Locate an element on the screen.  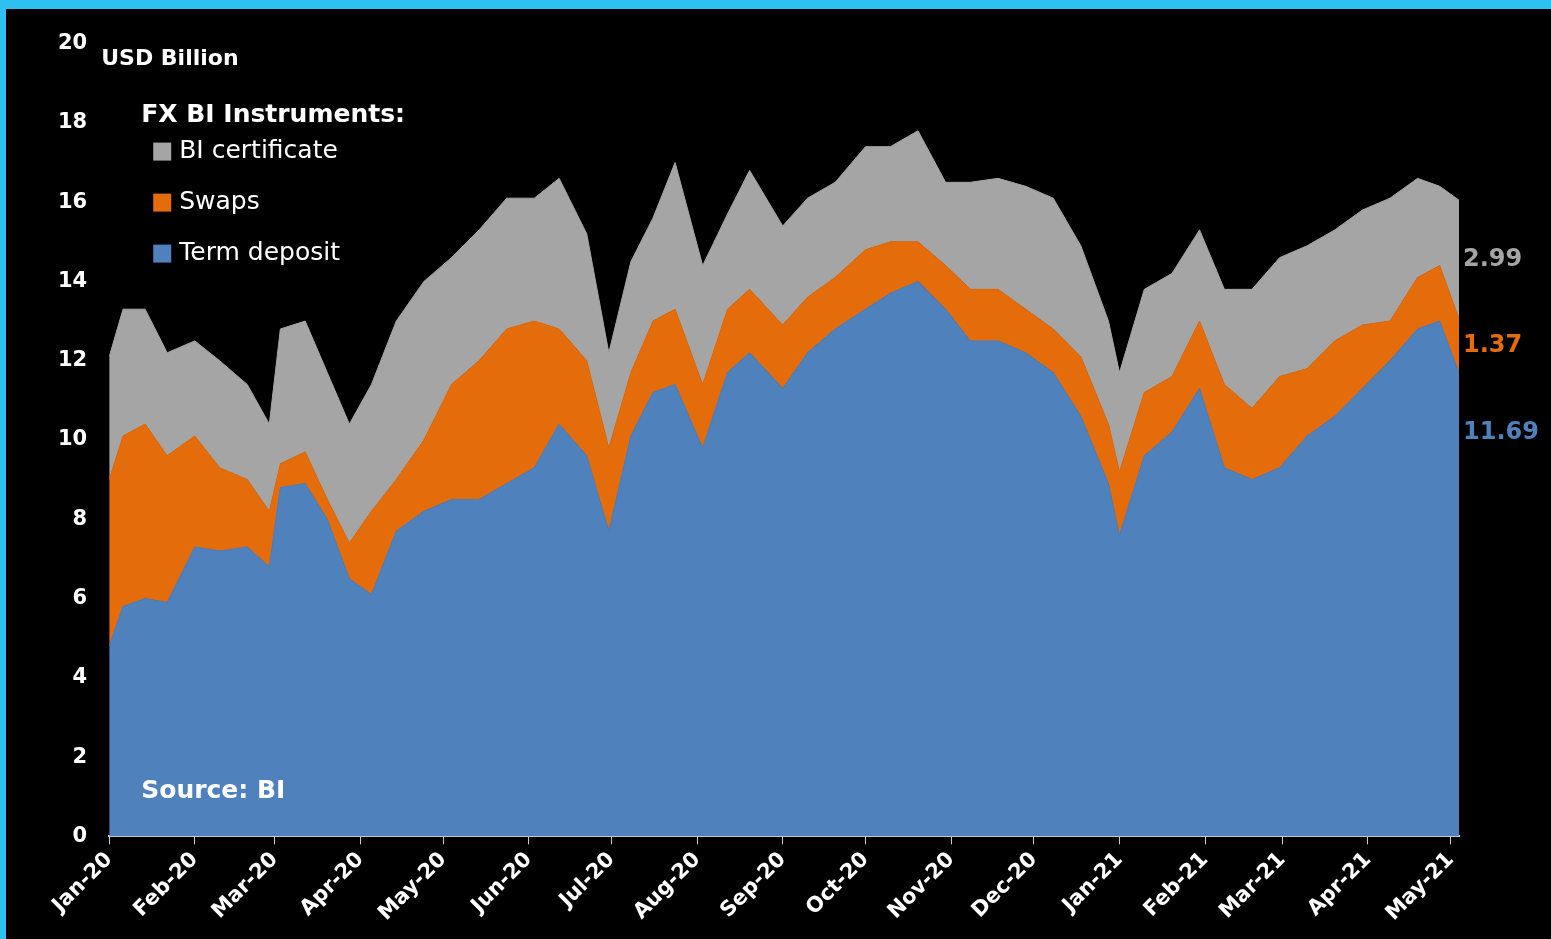
y-tick-label: 6 is located at coordinates (80, 596).